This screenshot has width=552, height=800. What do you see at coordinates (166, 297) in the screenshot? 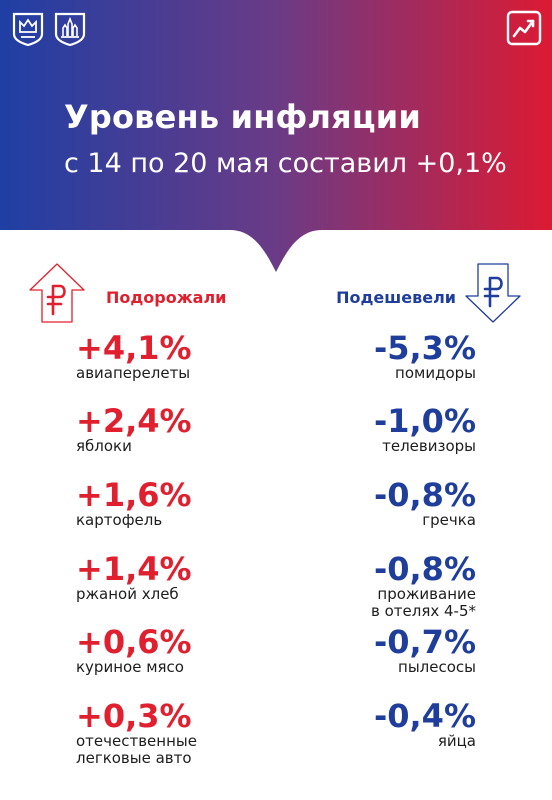
I see `price-up-heading: Подорожали` at bounding box center [166, 297].